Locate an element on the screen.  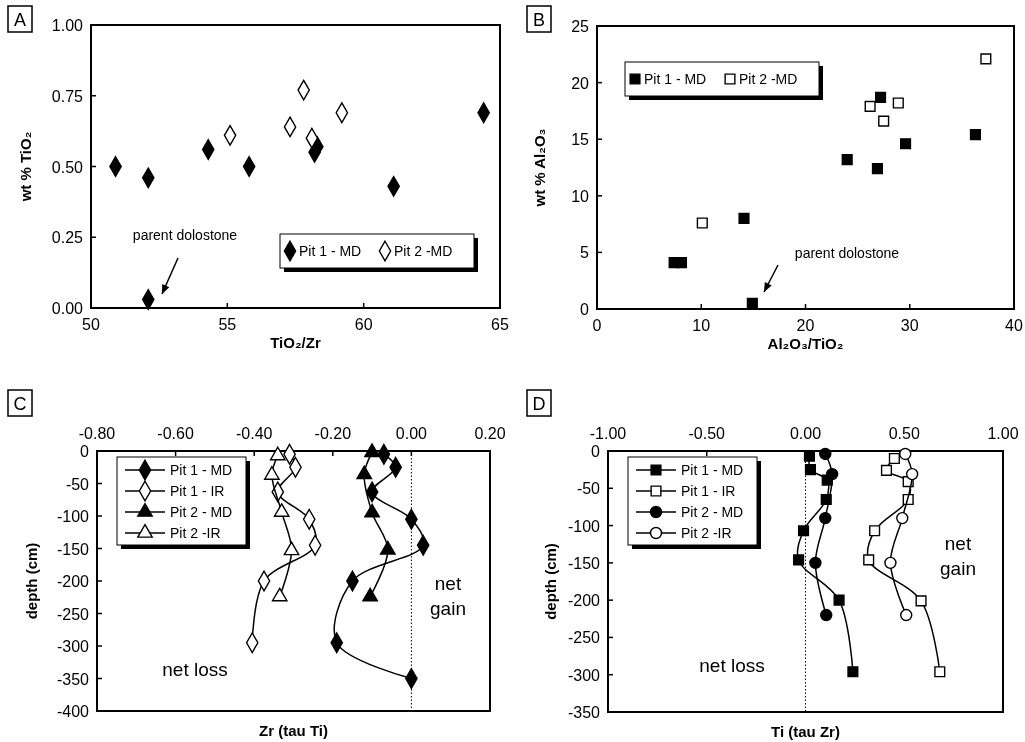
x-axis-title: Al₂O₃/TiO₂ is located at coordinates (805, 343).